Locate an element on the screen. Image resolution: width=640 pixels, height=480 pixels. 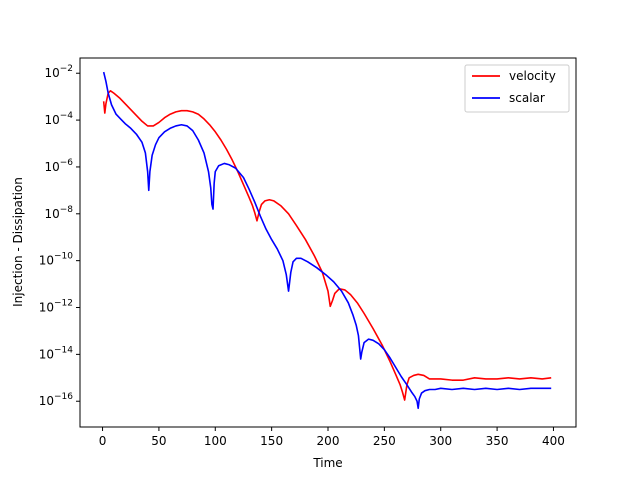
x-tick-label: 200 is located at coordinates (328, 441).